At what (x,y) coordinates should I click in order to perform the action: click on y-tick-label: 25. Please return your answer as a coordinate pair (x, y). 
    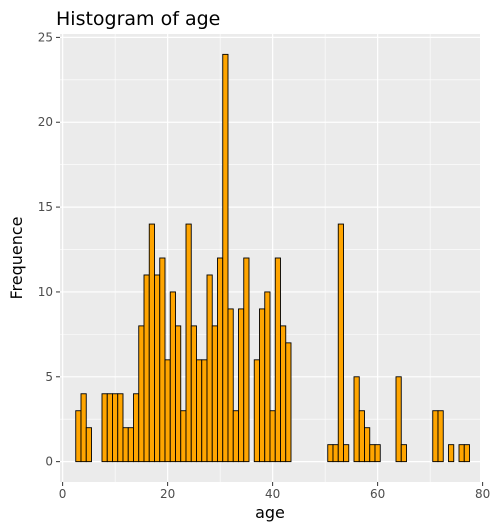
    Looking at the image, I should click on (45, 37).